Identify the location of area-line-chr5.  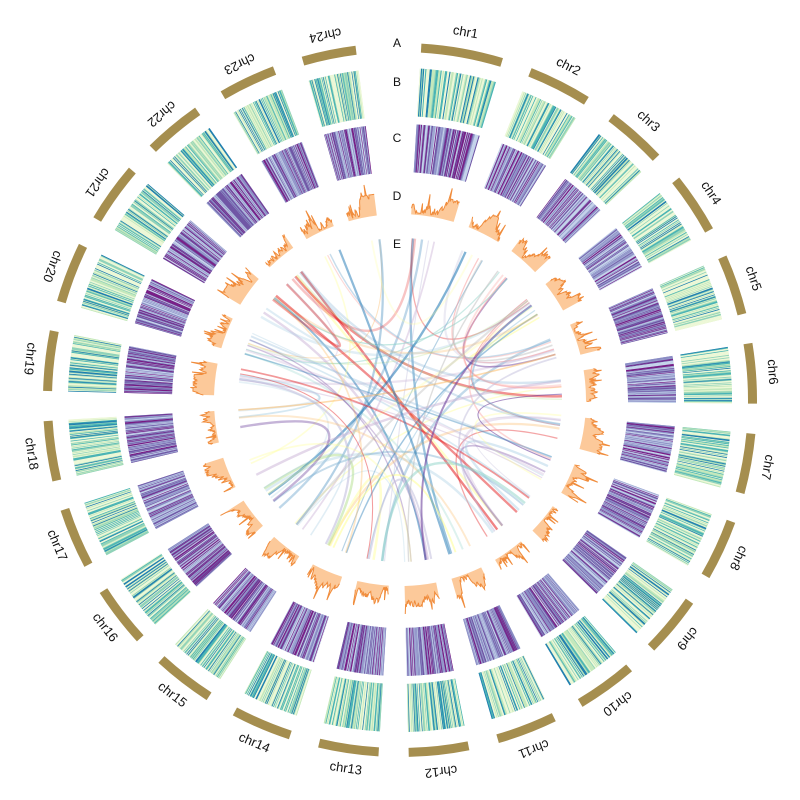
(587, 336).